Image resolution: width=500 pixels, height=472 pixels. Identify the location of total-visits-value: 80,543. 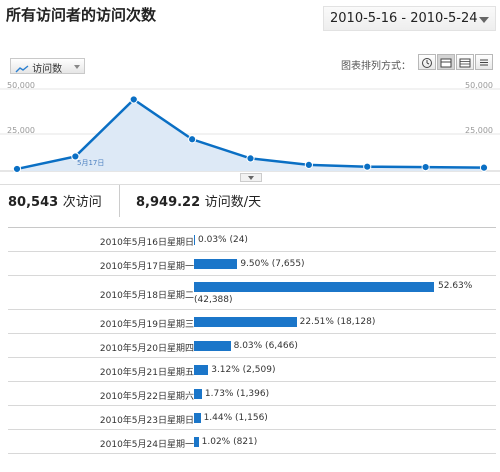
(33, 202).